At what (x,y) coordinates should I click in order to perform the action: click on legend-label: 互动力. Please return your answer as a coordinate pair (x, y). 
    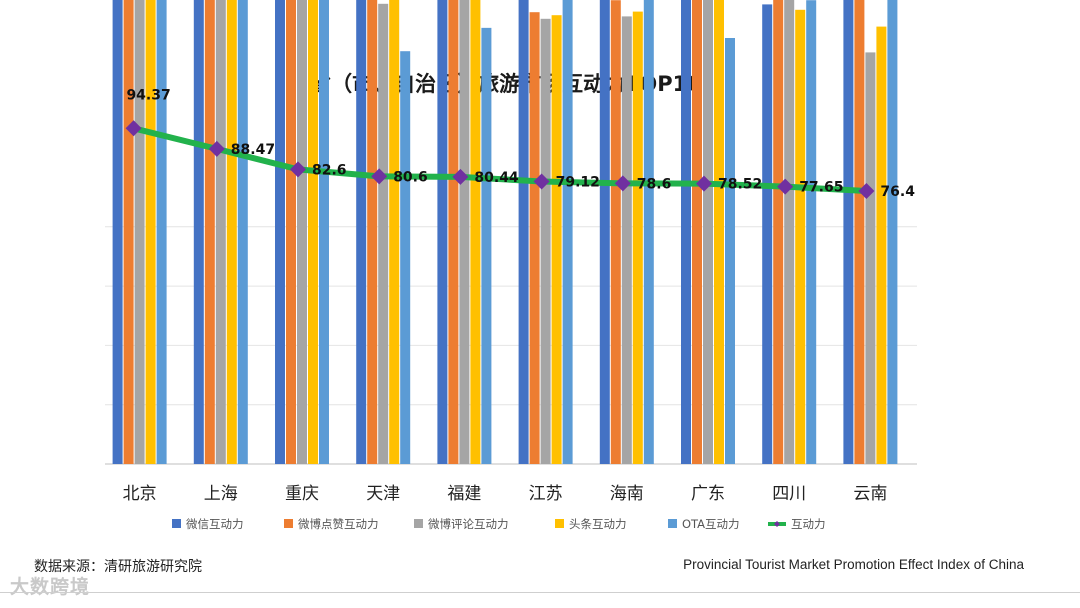
    Looking at the image, I should click on (808, 524).